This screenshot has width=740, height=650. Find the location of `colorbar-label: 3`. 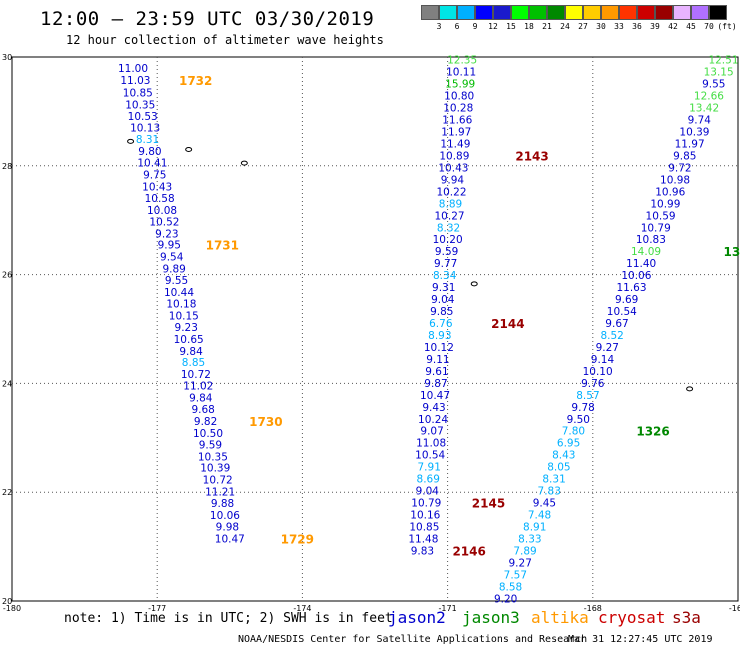

colorbar-label: 3 is located at coordinates (439, 26).